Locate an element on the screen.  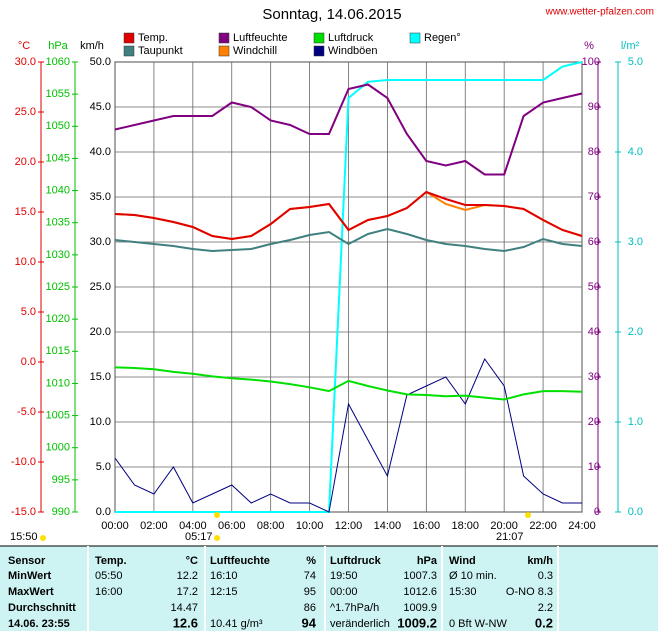
table-cell: MinWert is located at coordinates (30, 576).